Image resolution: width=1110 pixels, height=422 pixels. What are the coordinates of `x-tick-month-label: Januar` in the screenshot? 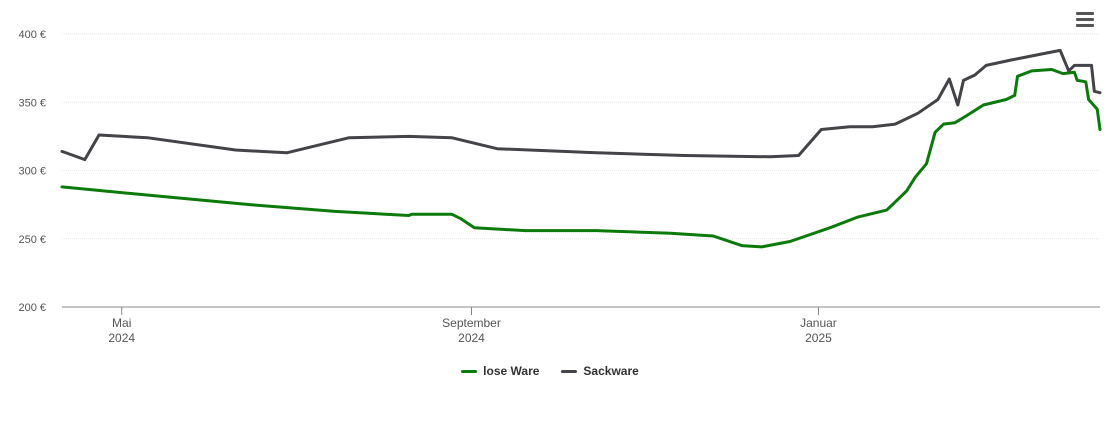 It's located at (818, 323).